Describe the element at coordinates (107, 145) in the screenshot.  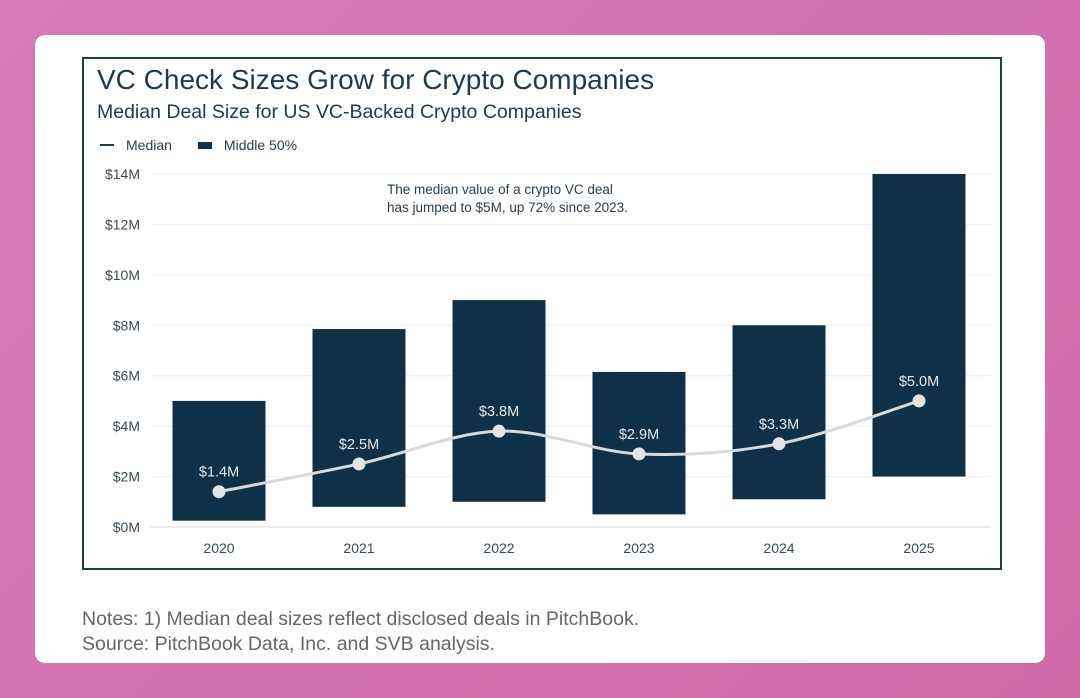
I see `legend-median-swatch` at that location.